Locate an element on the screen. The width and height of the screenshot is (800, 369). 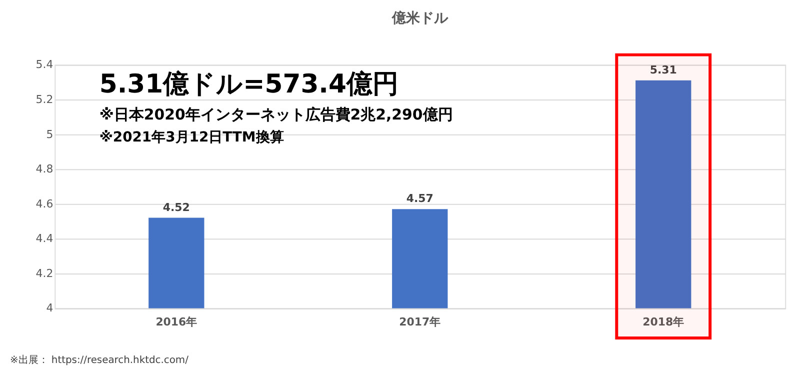
data-label: 4.52 is located at coordinates (176, 207).